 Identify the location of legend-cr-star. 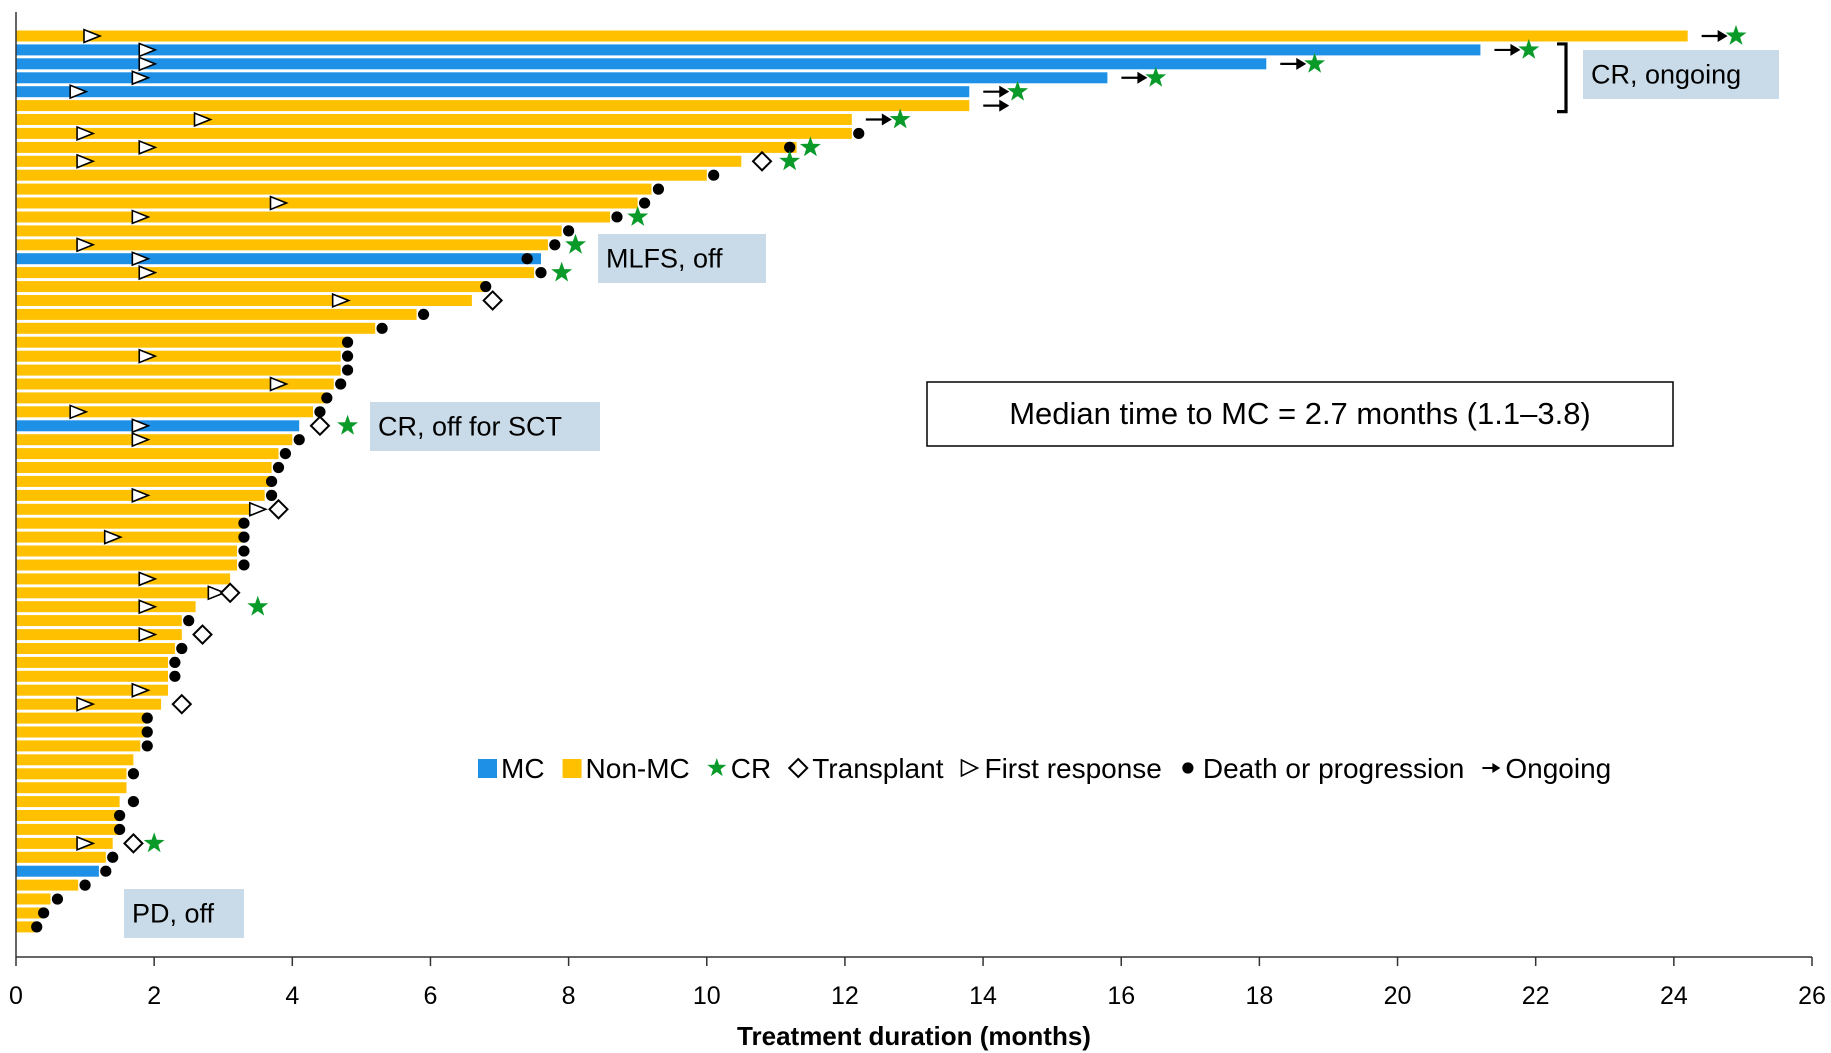
(717, 767).